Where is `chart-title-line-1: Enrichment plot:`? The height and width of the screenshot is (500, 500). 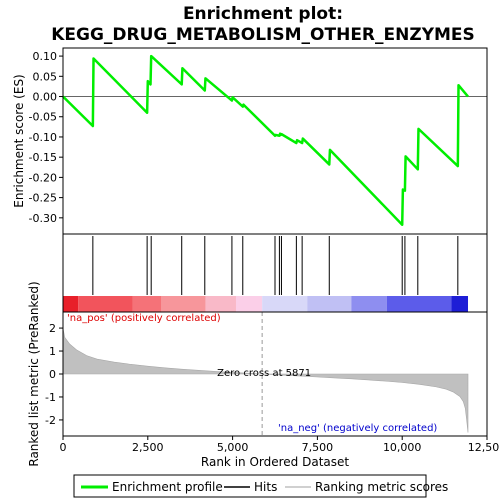 chart-title-line-1: Enrichment plot: is located at coordinates (263, 14).